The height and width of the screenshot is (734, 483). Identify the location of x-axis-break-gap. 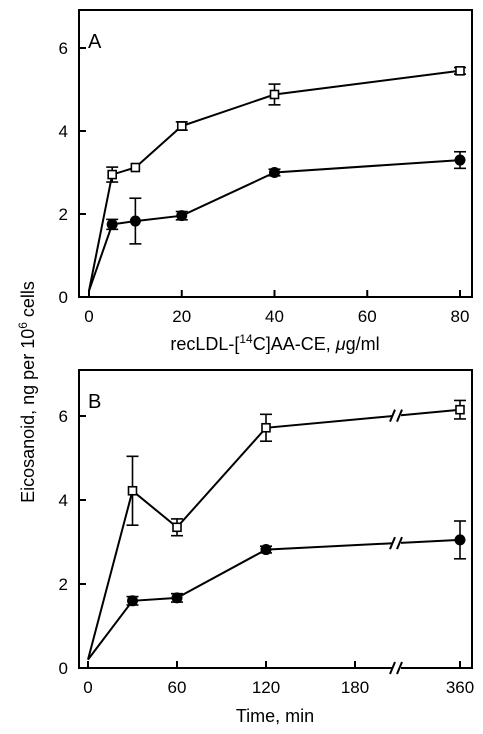
(396, 668).